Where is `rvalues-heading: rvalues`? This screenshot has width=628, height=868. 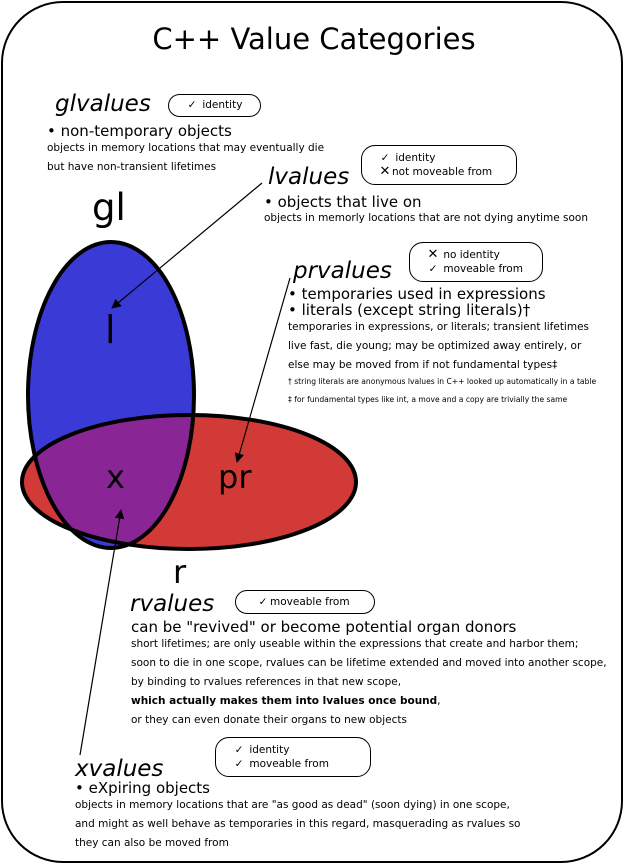
rvalues-heading: rvalues is located at coordinates (172, 604).